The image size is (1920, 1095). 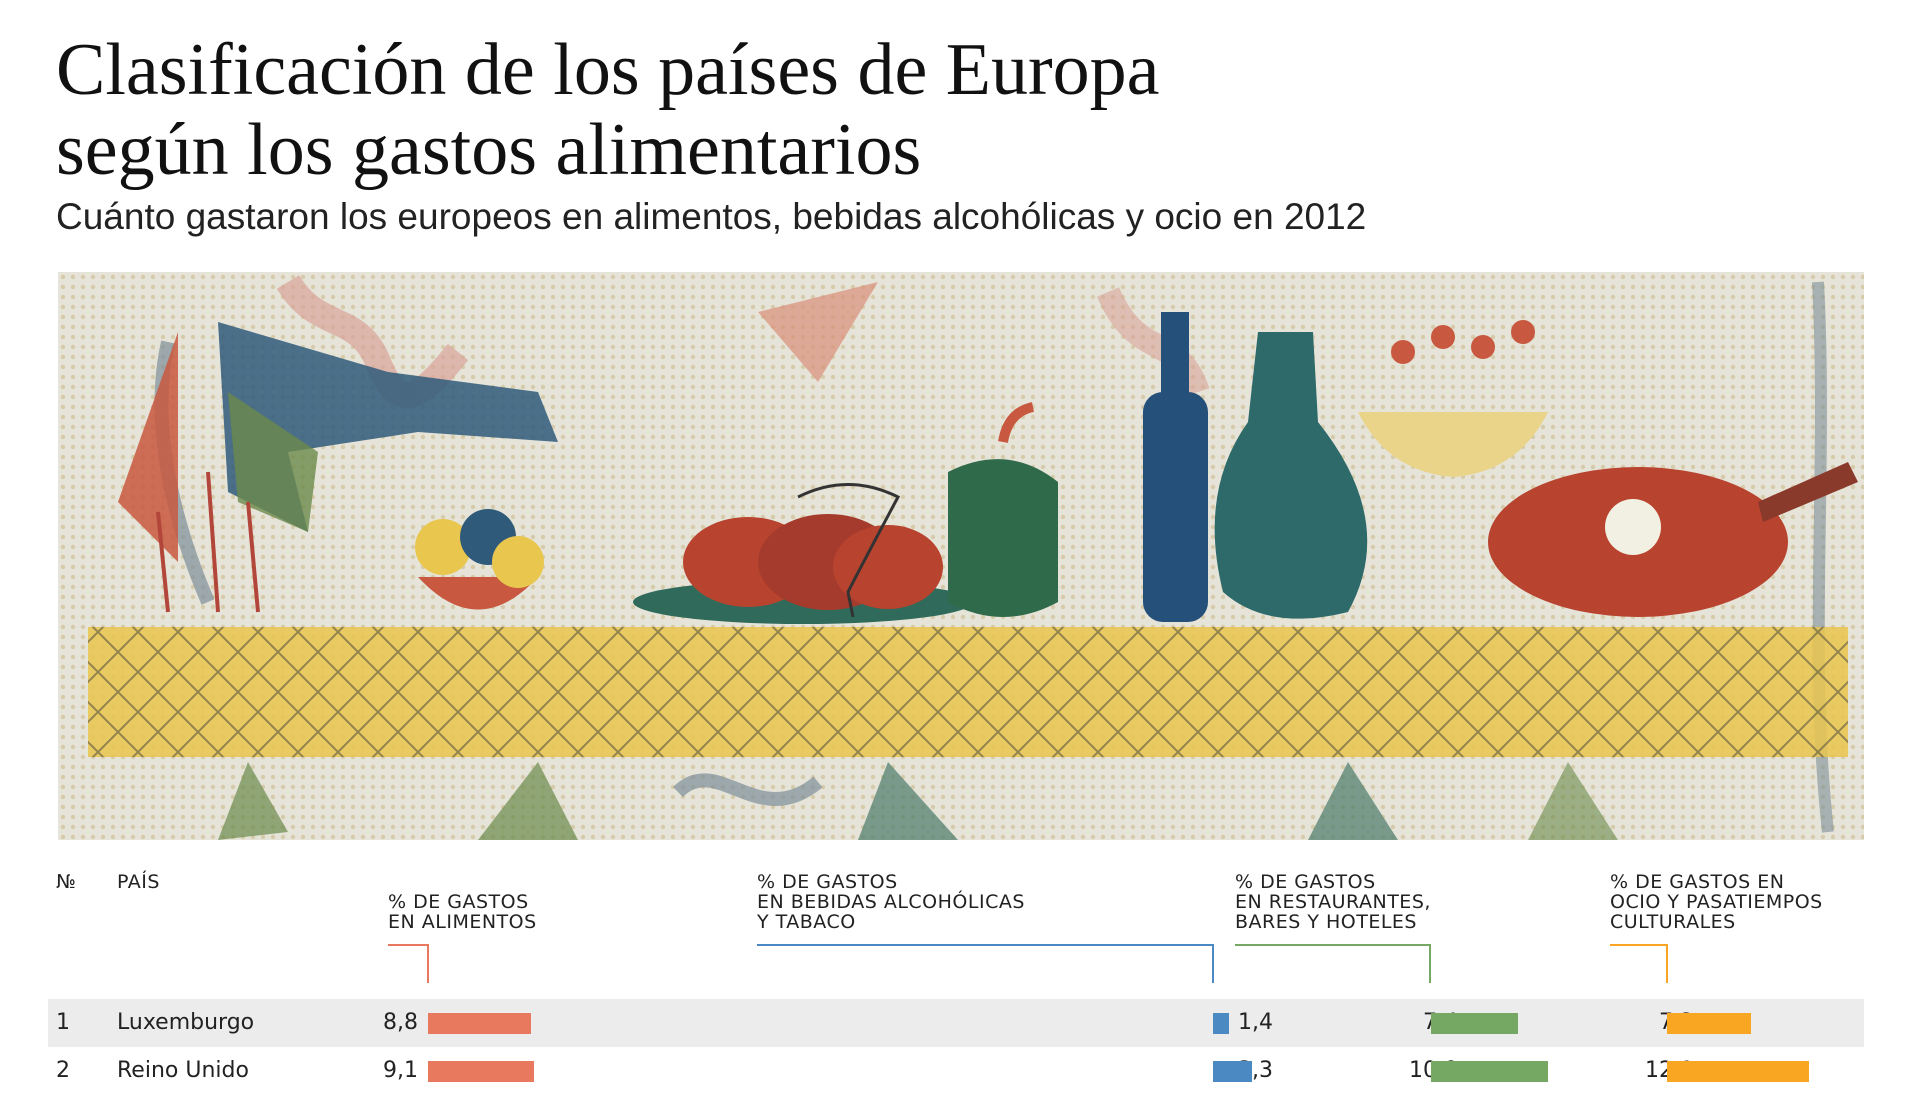 What do you see at coordinates (608, 70) in the screenshot?
I see `title-line-1: Clasificación de los países de Europa` at bounding box center [608, 70].